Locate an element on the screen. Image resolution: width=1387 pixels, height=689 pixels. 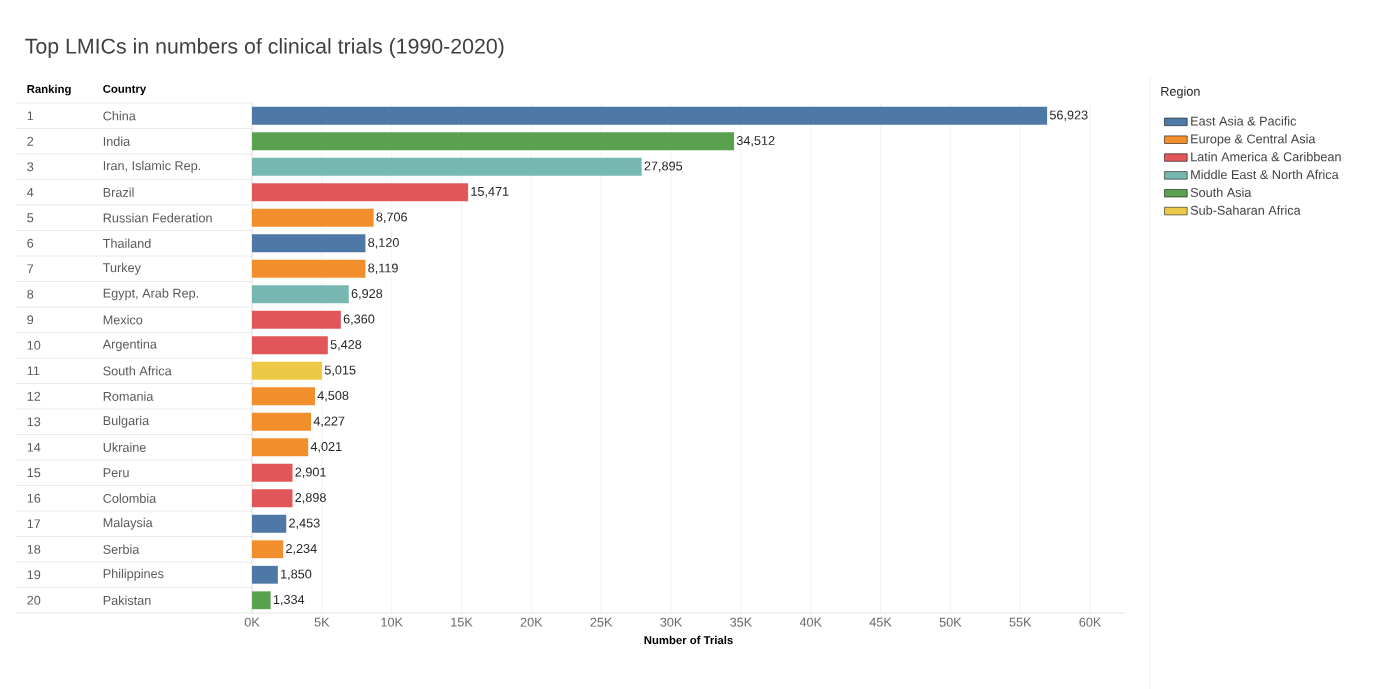
text: 5 is located at coordinates (30, 218).